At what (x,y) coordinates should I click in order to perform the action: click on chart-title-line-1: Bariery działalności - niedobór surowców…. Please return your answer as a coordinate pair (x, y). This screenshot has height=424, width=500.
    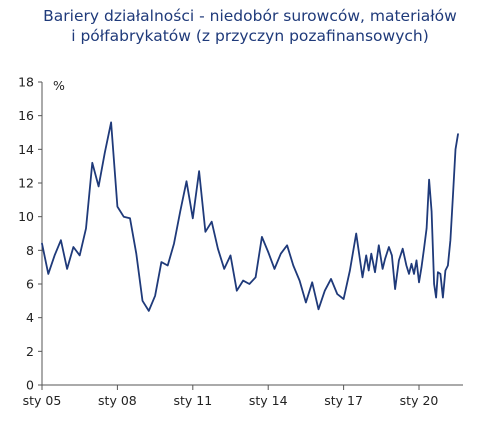
    Looking at the image, I should click on (250, 16).